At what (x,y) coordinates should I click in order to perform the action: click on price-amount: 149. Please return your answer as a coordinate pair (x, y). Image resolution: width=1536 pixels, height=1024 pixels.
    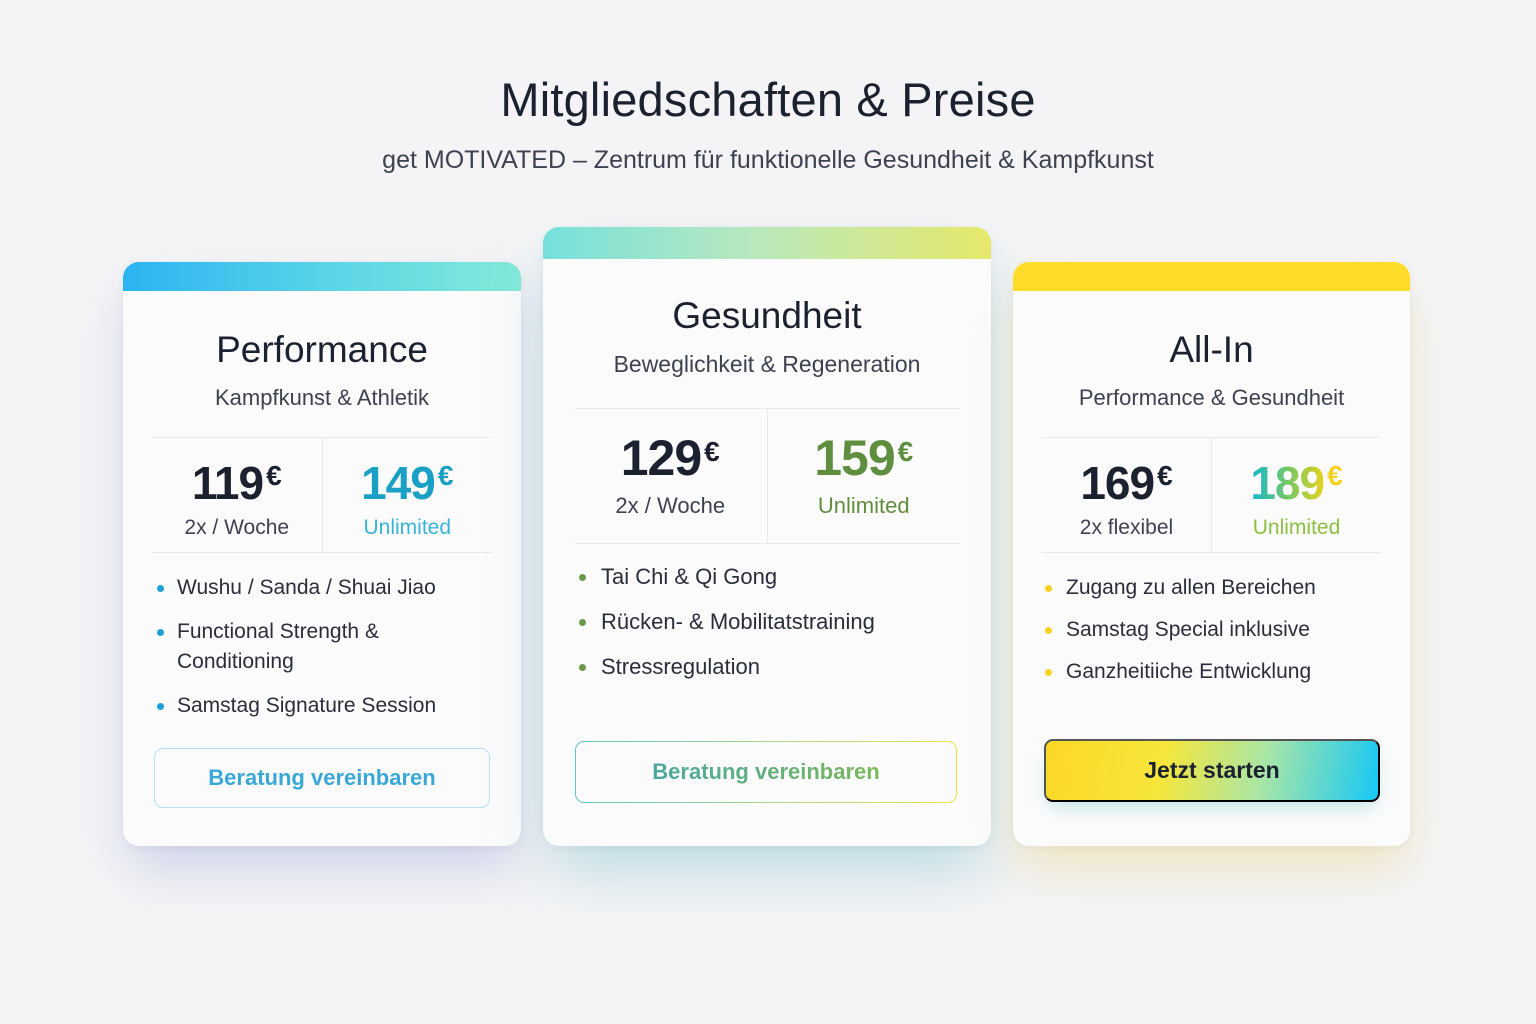
    Looking at the image, I should click on (398, 483).